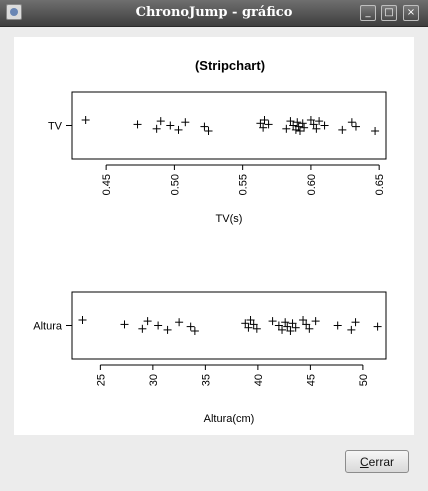 The width and height of the screenshot is (428, 491). What do you see at coordinates (368, 13) in the screenshot?
I see `minimize-button: _` at bounding box center [368, 13].